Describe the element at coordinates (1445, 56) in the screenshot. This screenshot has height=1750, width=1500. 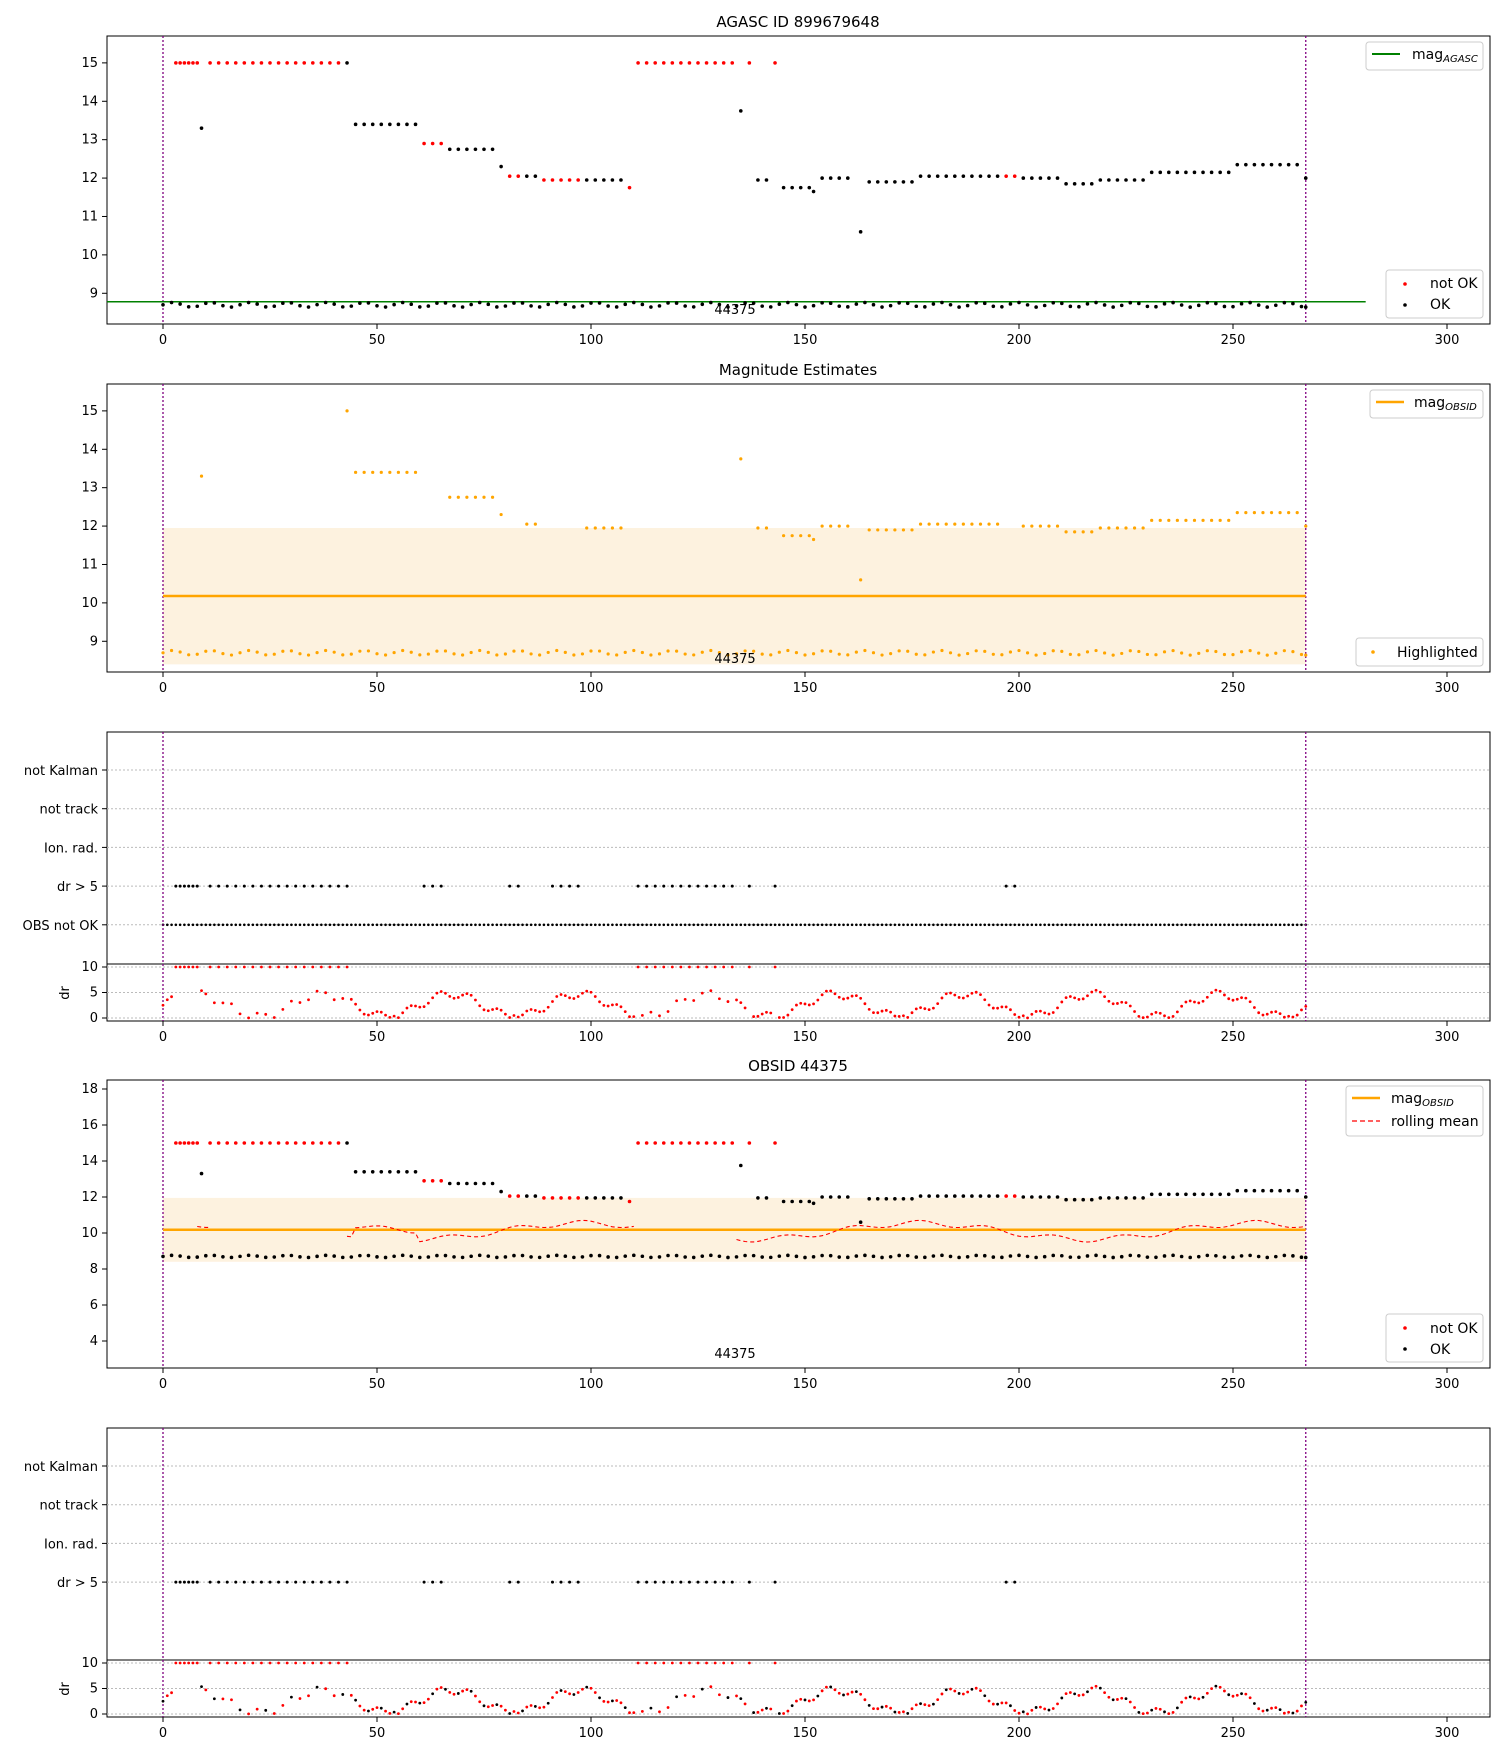
I see `agasc-legend-label: magAGASC` at that location.